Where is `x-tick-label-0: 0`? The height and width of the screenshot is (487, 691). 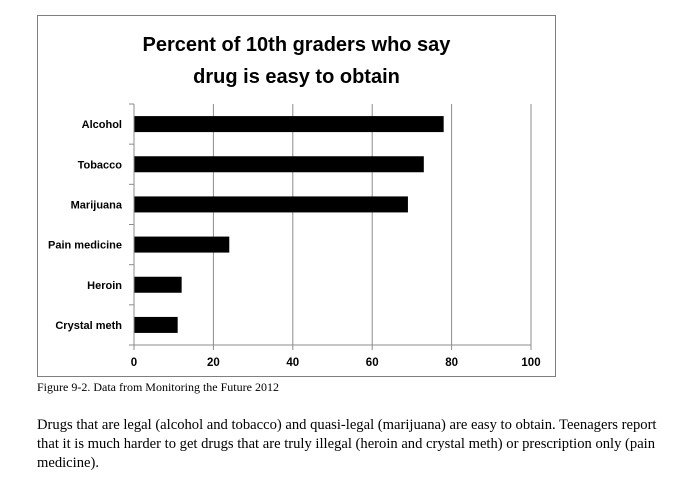
x-tick-label-0: 0 is located at coordinates (134, 363).